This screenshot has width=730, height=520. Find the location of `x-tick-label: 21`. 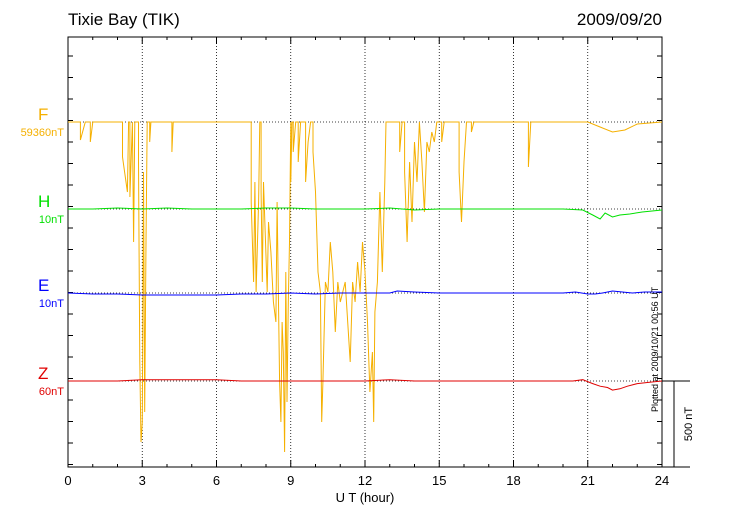

x-tick-label: 21 is located at coordinates (588, 480).